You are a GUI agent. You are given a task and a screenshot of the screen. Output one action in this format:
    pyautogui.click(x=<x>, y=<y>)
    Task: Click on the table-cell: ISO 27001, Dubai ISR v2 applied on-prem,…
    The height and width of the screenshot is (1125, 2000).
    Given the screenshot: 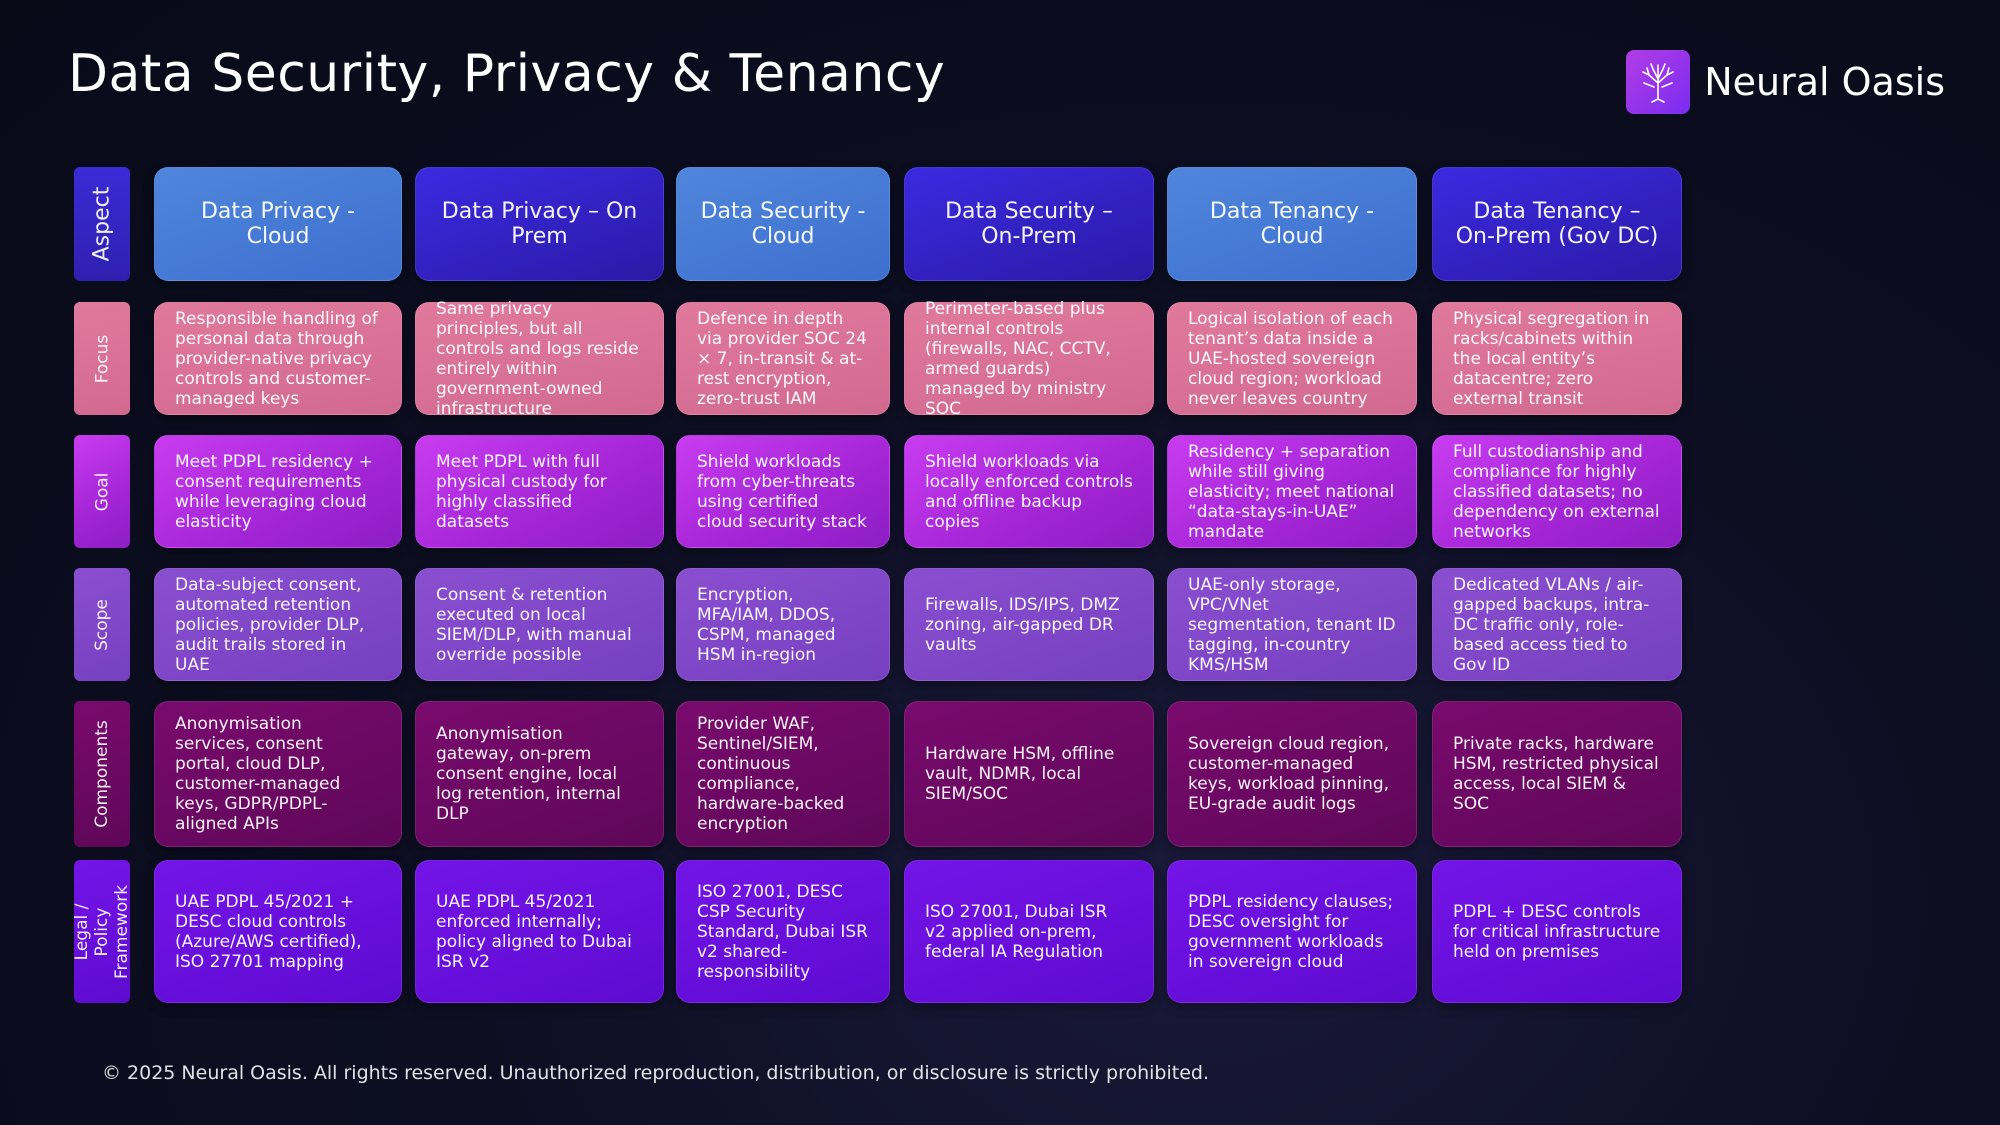 What is the action you would take?
    pyautogui.click(x=1029, y=931)
    